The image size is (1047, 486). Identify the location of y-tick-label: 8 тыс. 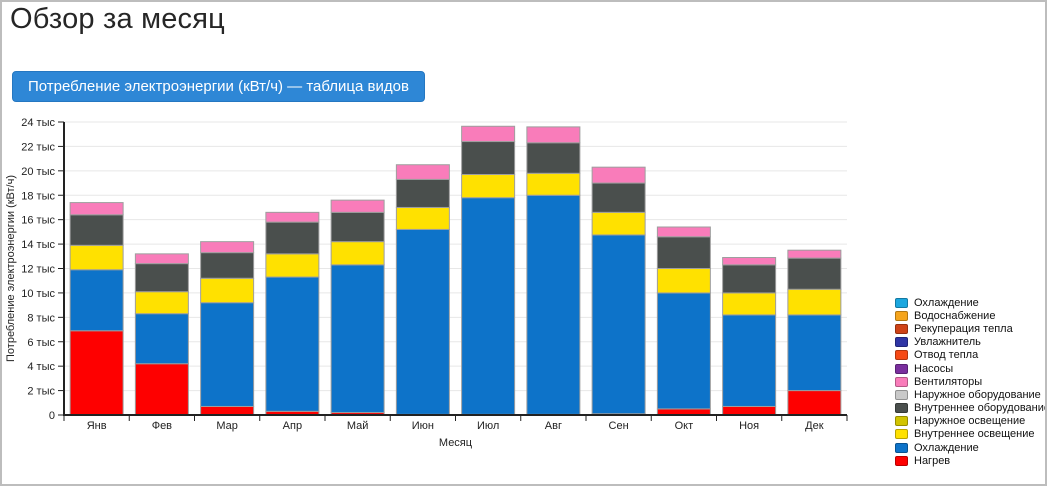
(41, 318).